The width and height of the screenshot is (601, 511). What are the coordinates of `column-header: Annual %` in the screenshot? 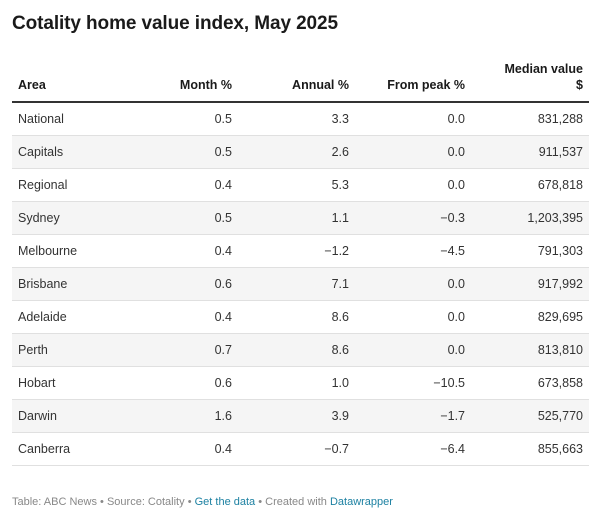 It's located at (296, 82).